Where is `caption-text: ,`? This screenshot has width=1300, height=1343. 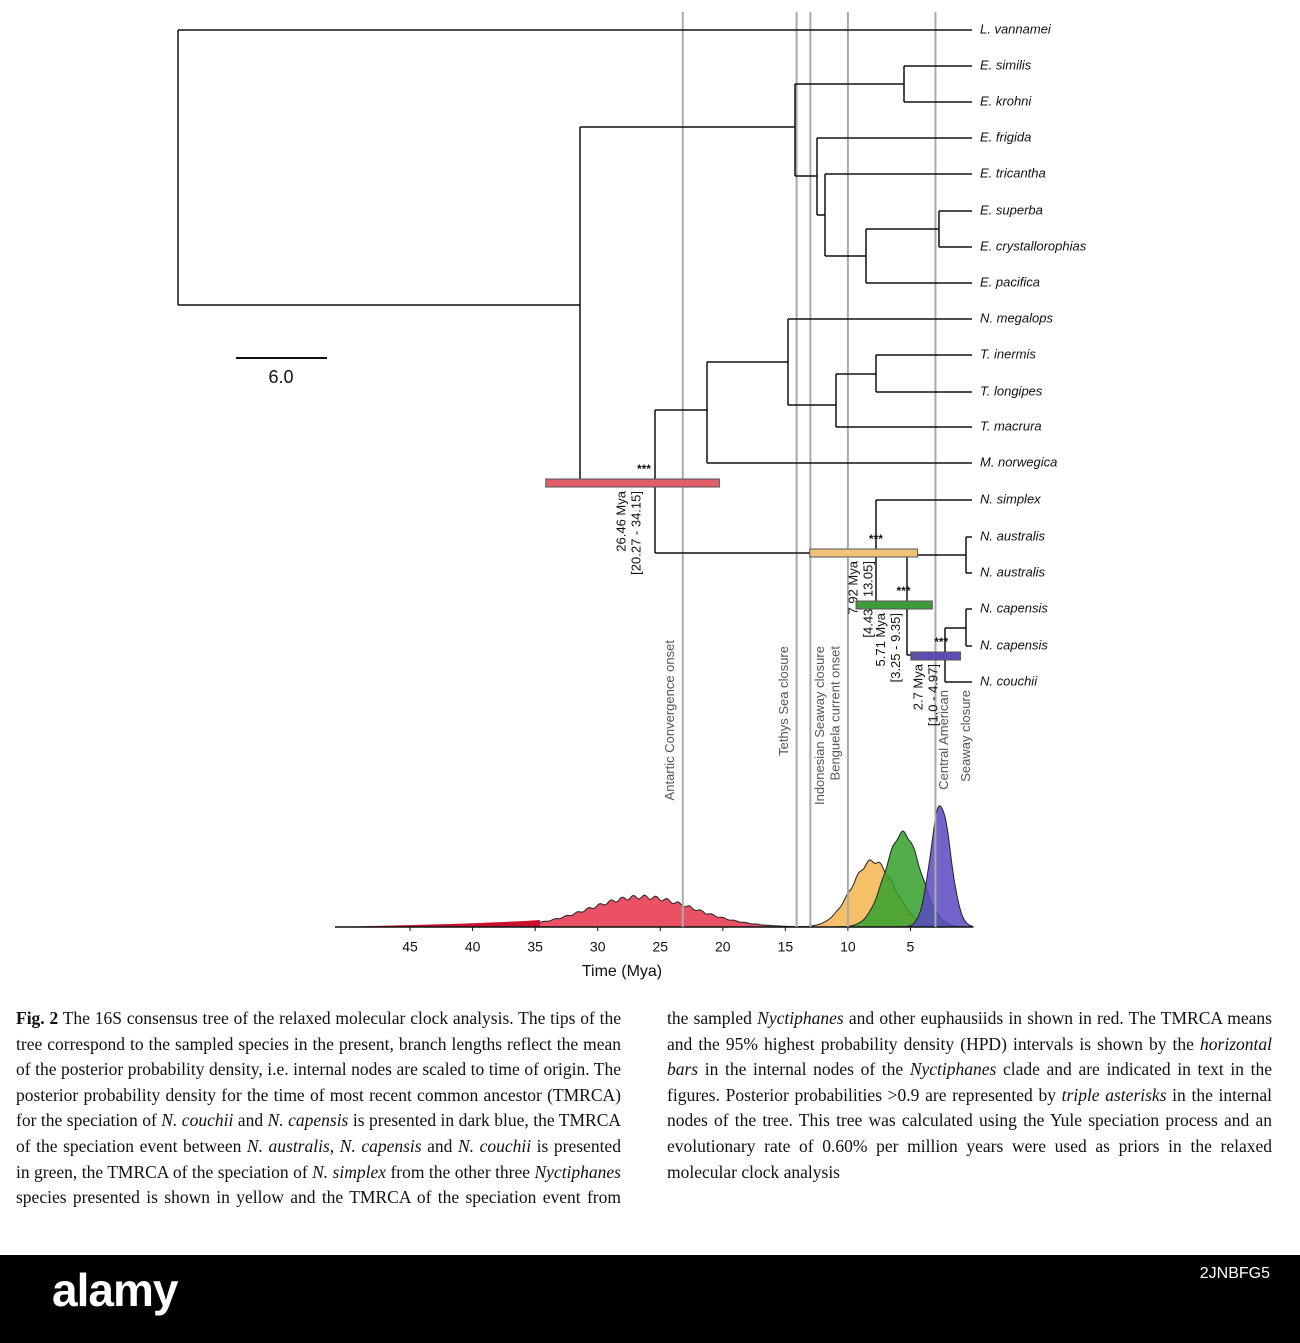 caption-text: , is located at coordinates (334, 1145).